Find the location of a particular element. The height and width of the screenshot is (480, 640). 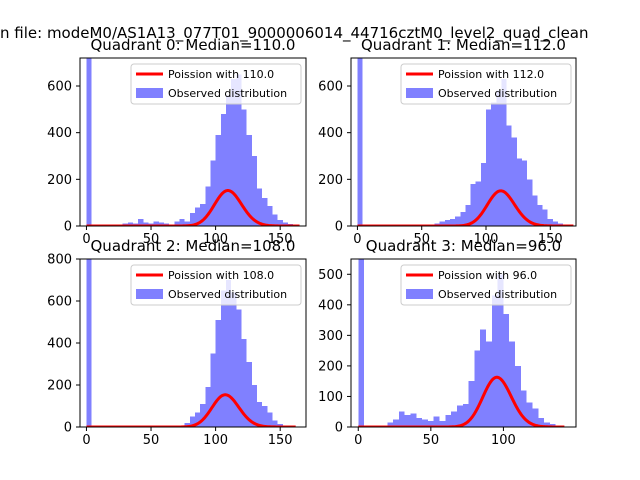

y-tick-label: 500 is located at coordinates (330, 275).